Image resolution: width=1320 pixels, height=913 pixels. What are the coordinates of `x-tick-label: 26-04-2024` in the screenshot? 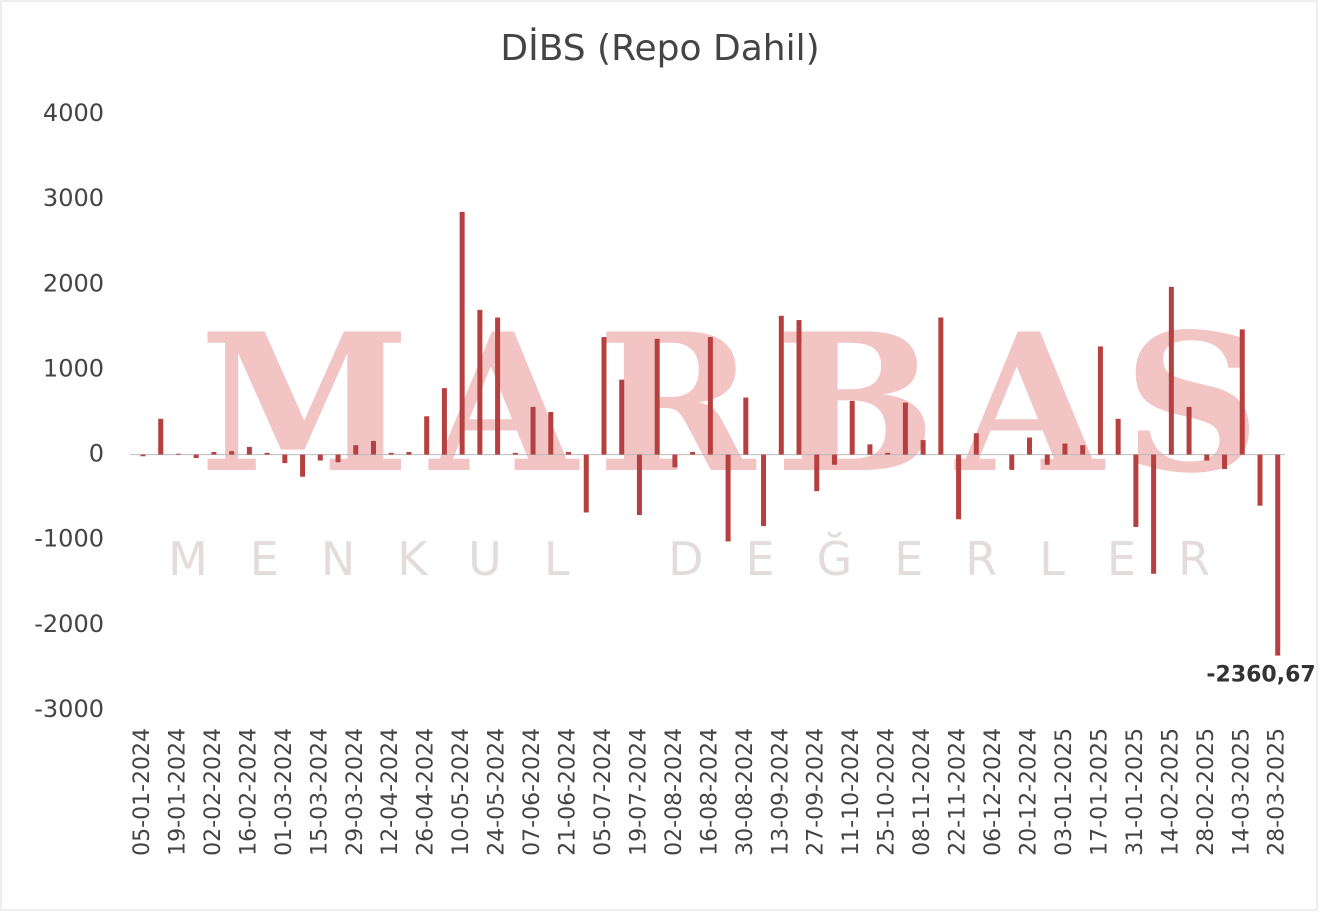 It's located at (426, 792).